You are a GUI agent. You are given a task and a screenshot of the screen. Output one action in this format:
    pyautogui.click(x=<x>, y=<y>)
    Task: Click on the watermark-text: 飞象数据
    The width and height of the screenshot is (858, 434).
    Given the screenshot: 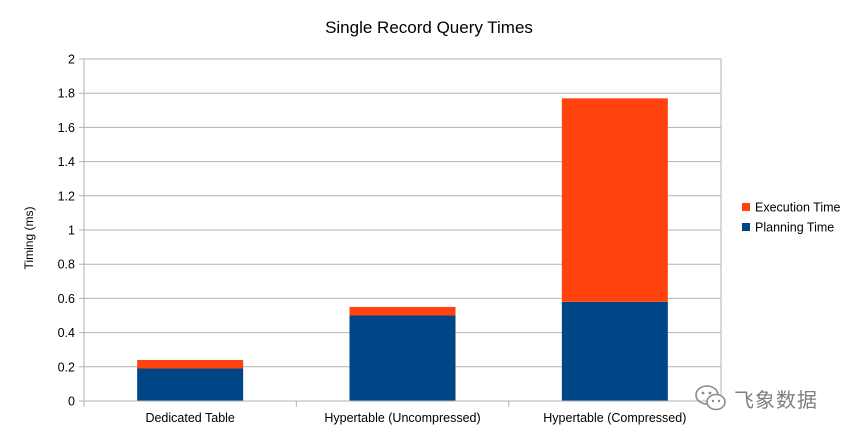 What is the action you would take?
    pyautogui.click(x=776, y=399)
    